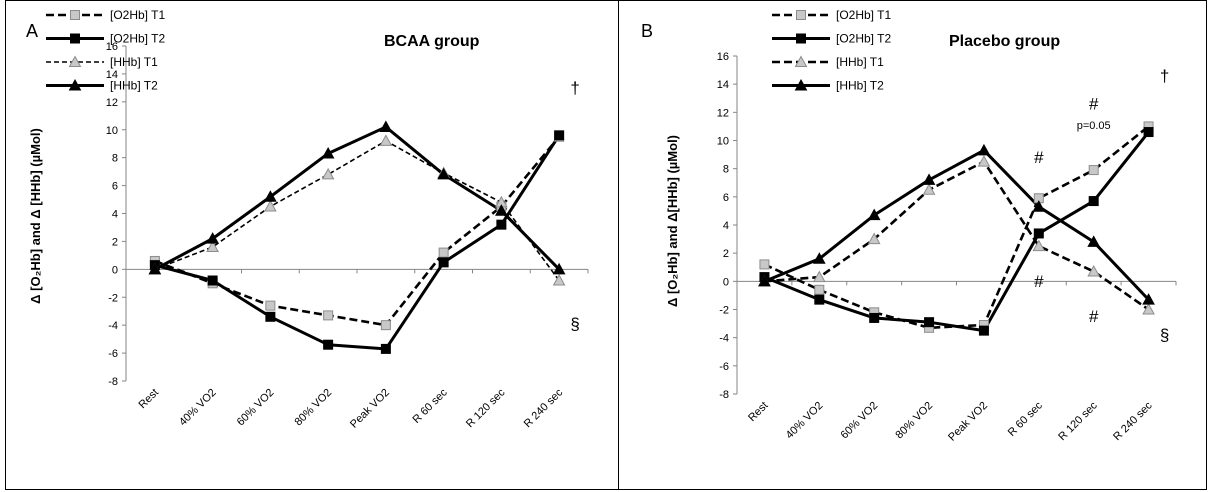 This screenshot has width=1211, height=492. Describe the element at coordinates (860, 86) in the screenshot. I see `legend-label-b-3: [HHb] T2` at that location.